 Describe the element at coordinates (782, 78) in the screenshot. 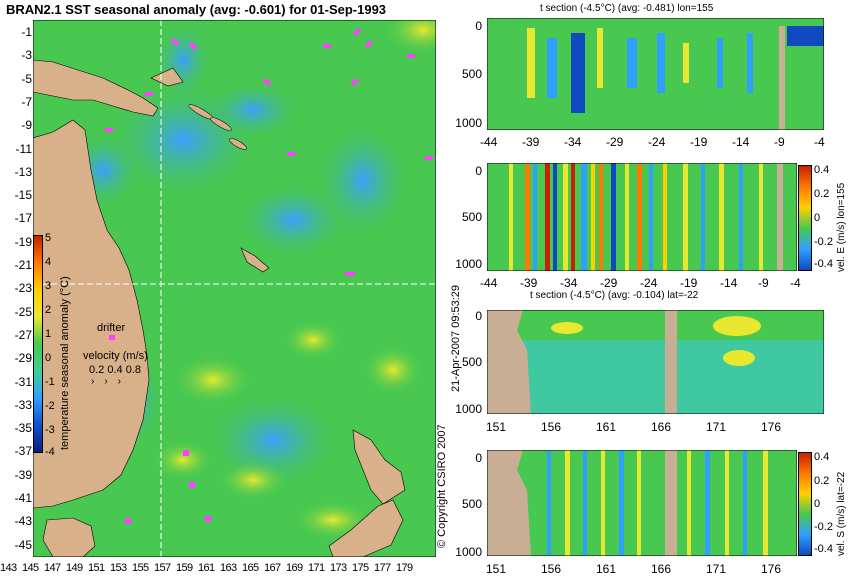

I see `panel-t-lon-land` at that location.